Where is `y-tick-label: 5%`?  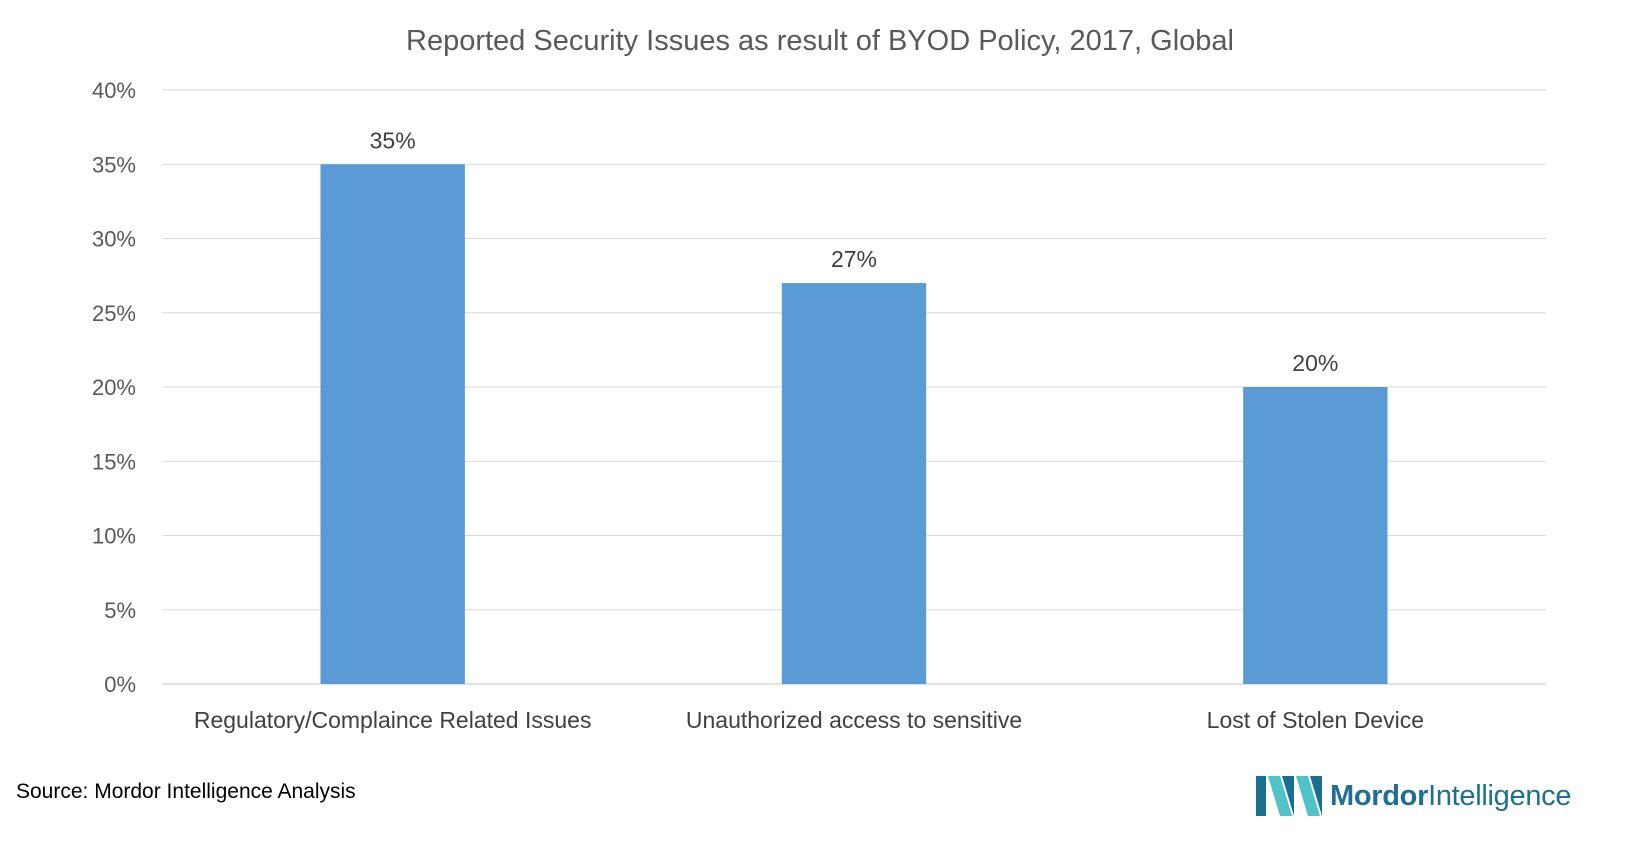 y-tick-label: 5% is located at coordinates (120, 610).